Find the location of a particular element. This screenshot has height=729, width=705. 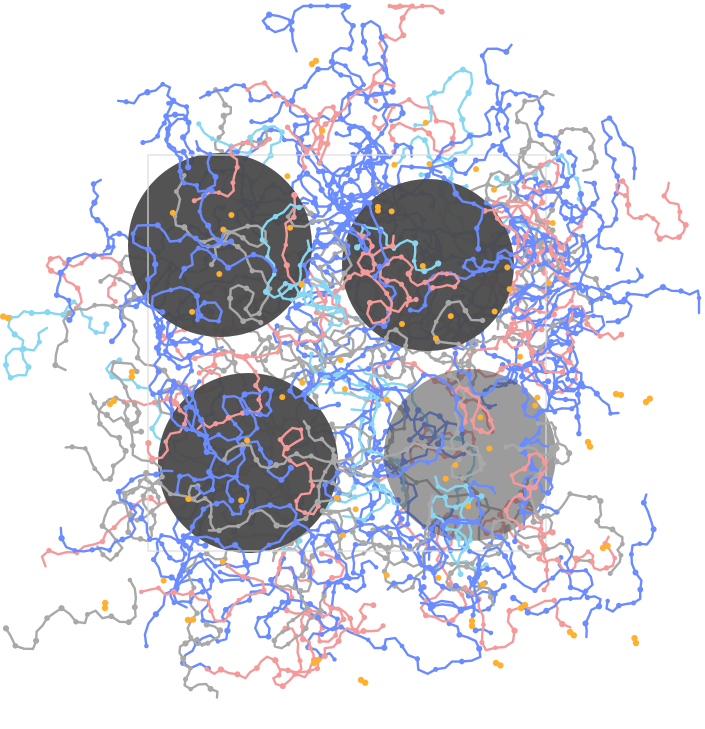

ion-pair is located at coordinates (105, 605).